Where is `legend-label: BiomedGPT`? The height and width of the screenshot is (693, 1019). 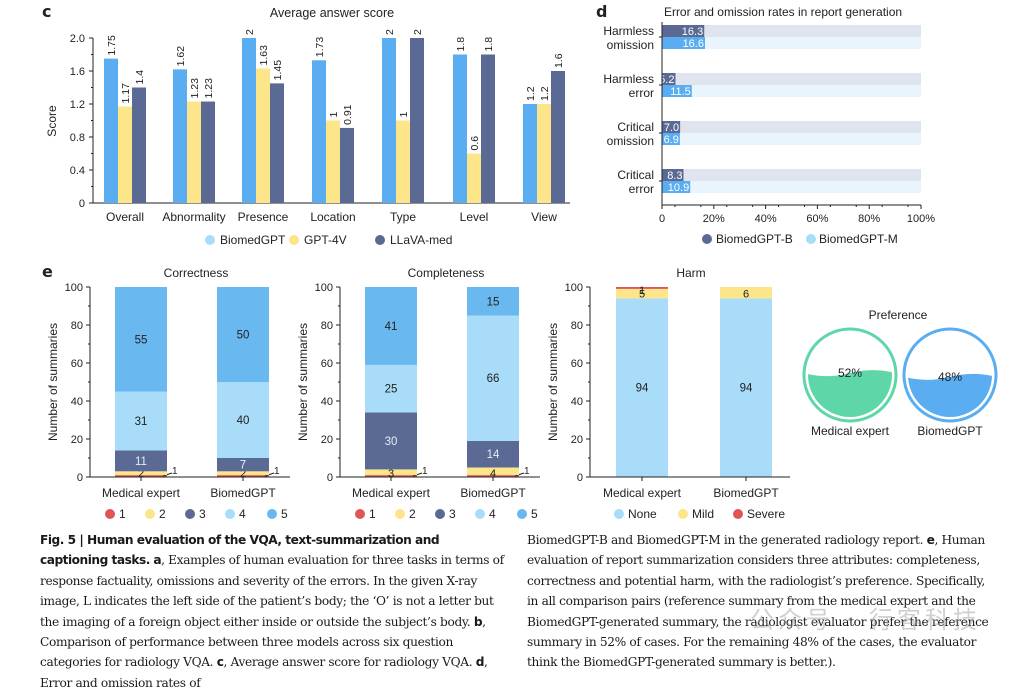
legend-label: BiomedGPT is located at coordinates (253, 240).